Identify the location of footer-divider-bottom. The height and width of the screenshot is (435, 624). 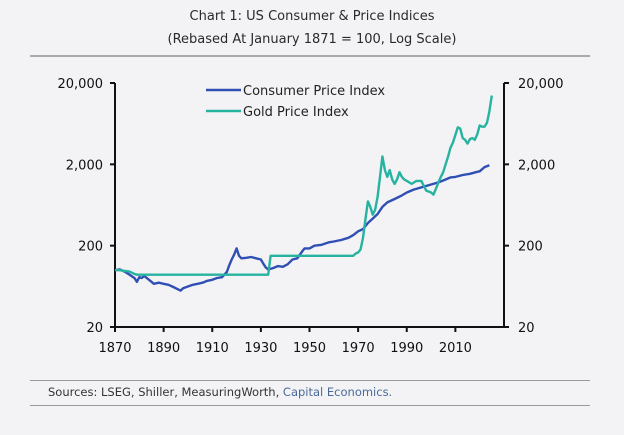
(310, 405).